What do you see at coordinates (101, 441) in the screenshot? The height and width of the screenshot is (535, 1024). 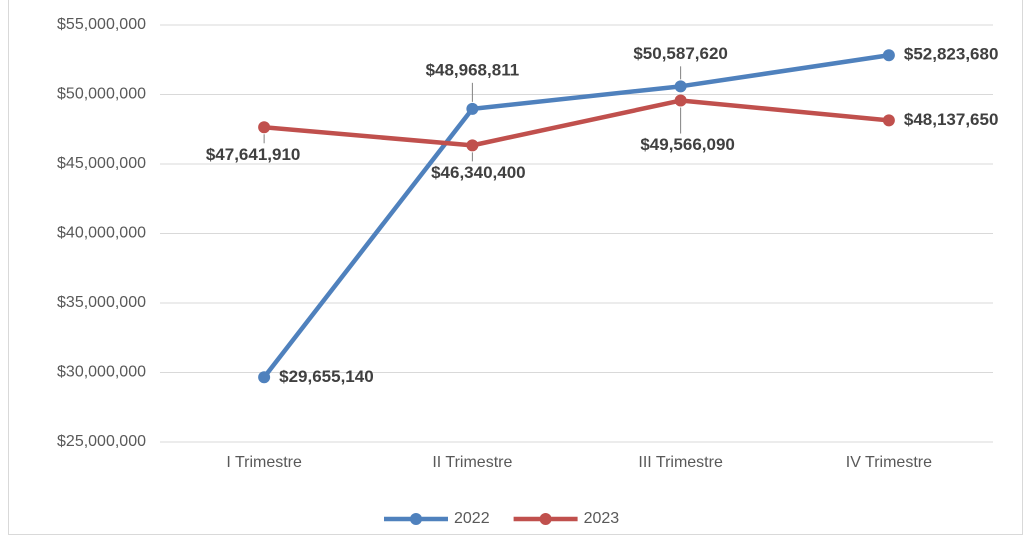 I see `y-tick-label: $25,000,000` at bounding box center [101, 441].